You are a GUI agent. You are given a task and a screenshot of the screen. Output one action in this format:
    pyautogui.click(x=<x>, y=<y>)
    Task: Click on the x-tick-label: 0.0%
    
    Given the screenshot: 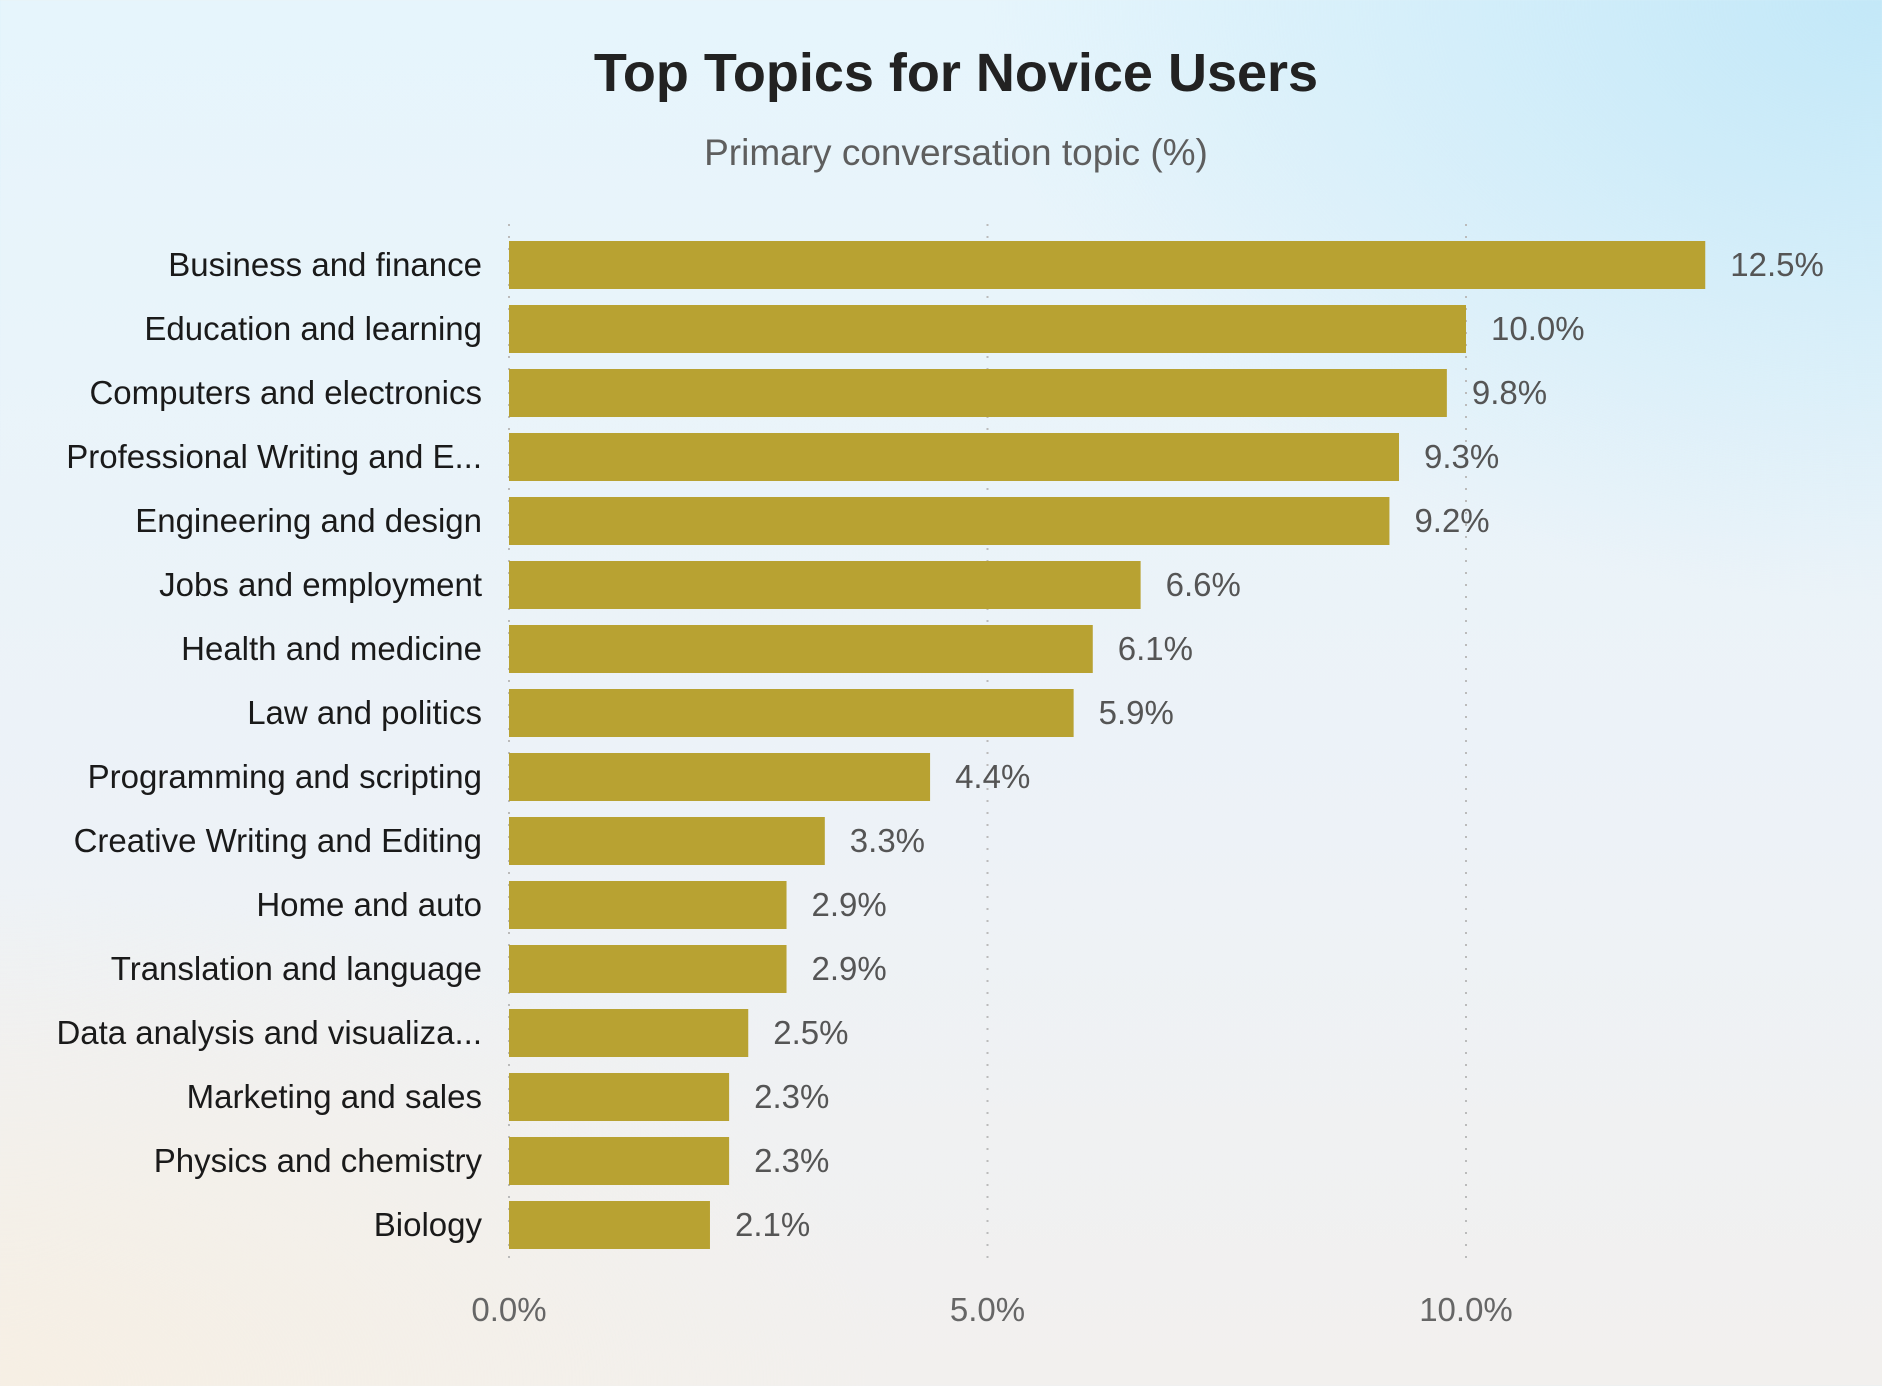 What is the action you would take?
    pyautogui.click(x=508, y=1309)
    